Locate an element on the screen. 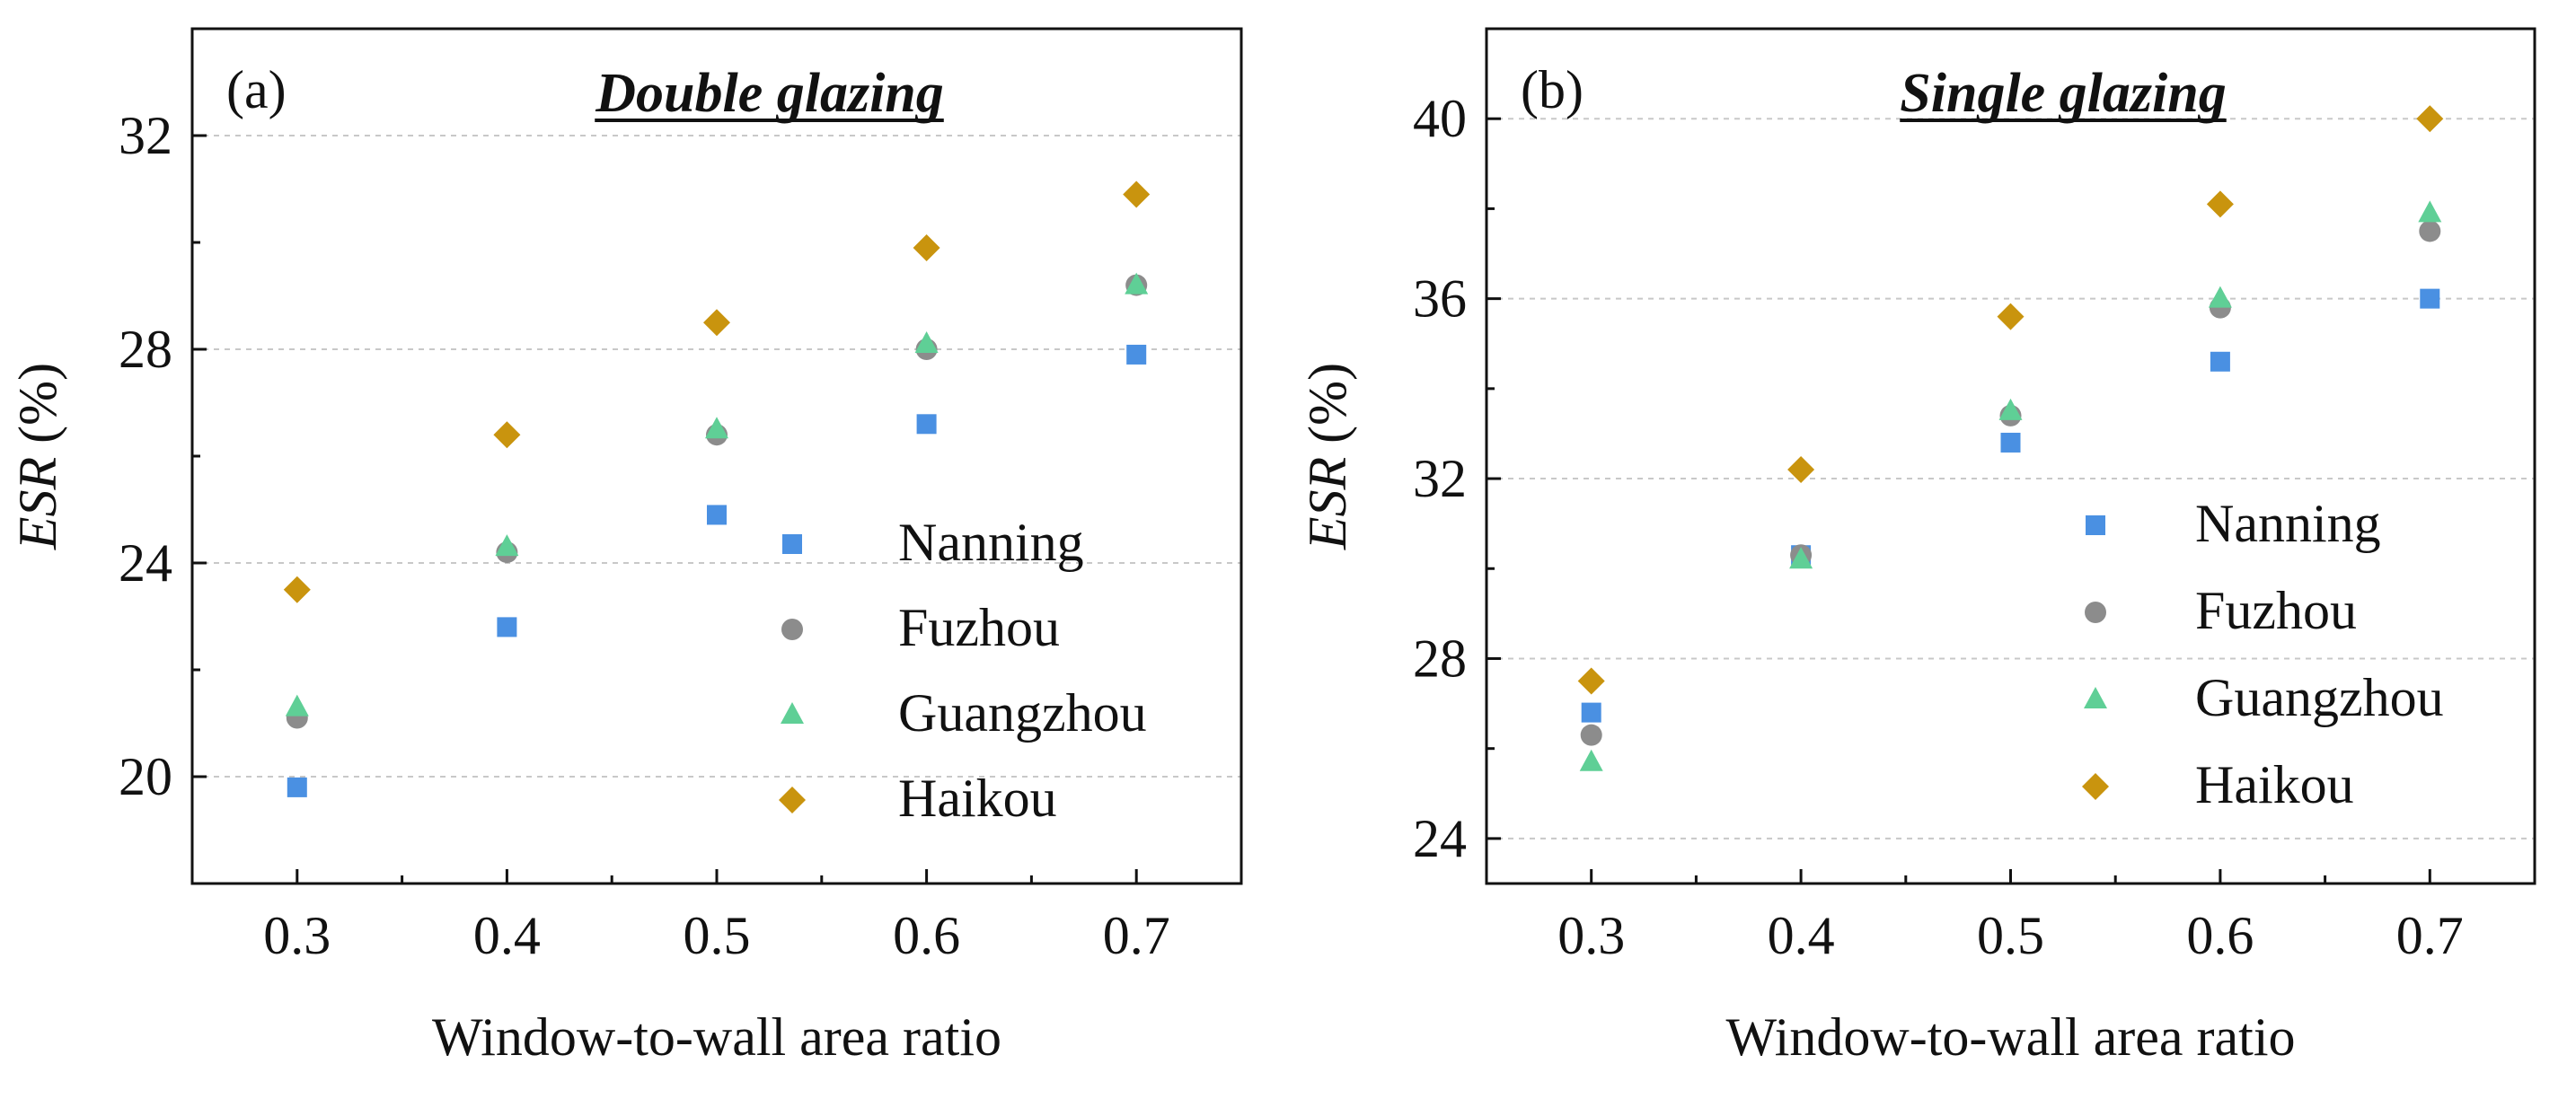 This screenshot has height=1099, width=2576. y-tick-label-20: 20 is located at coordinates (145, 776).